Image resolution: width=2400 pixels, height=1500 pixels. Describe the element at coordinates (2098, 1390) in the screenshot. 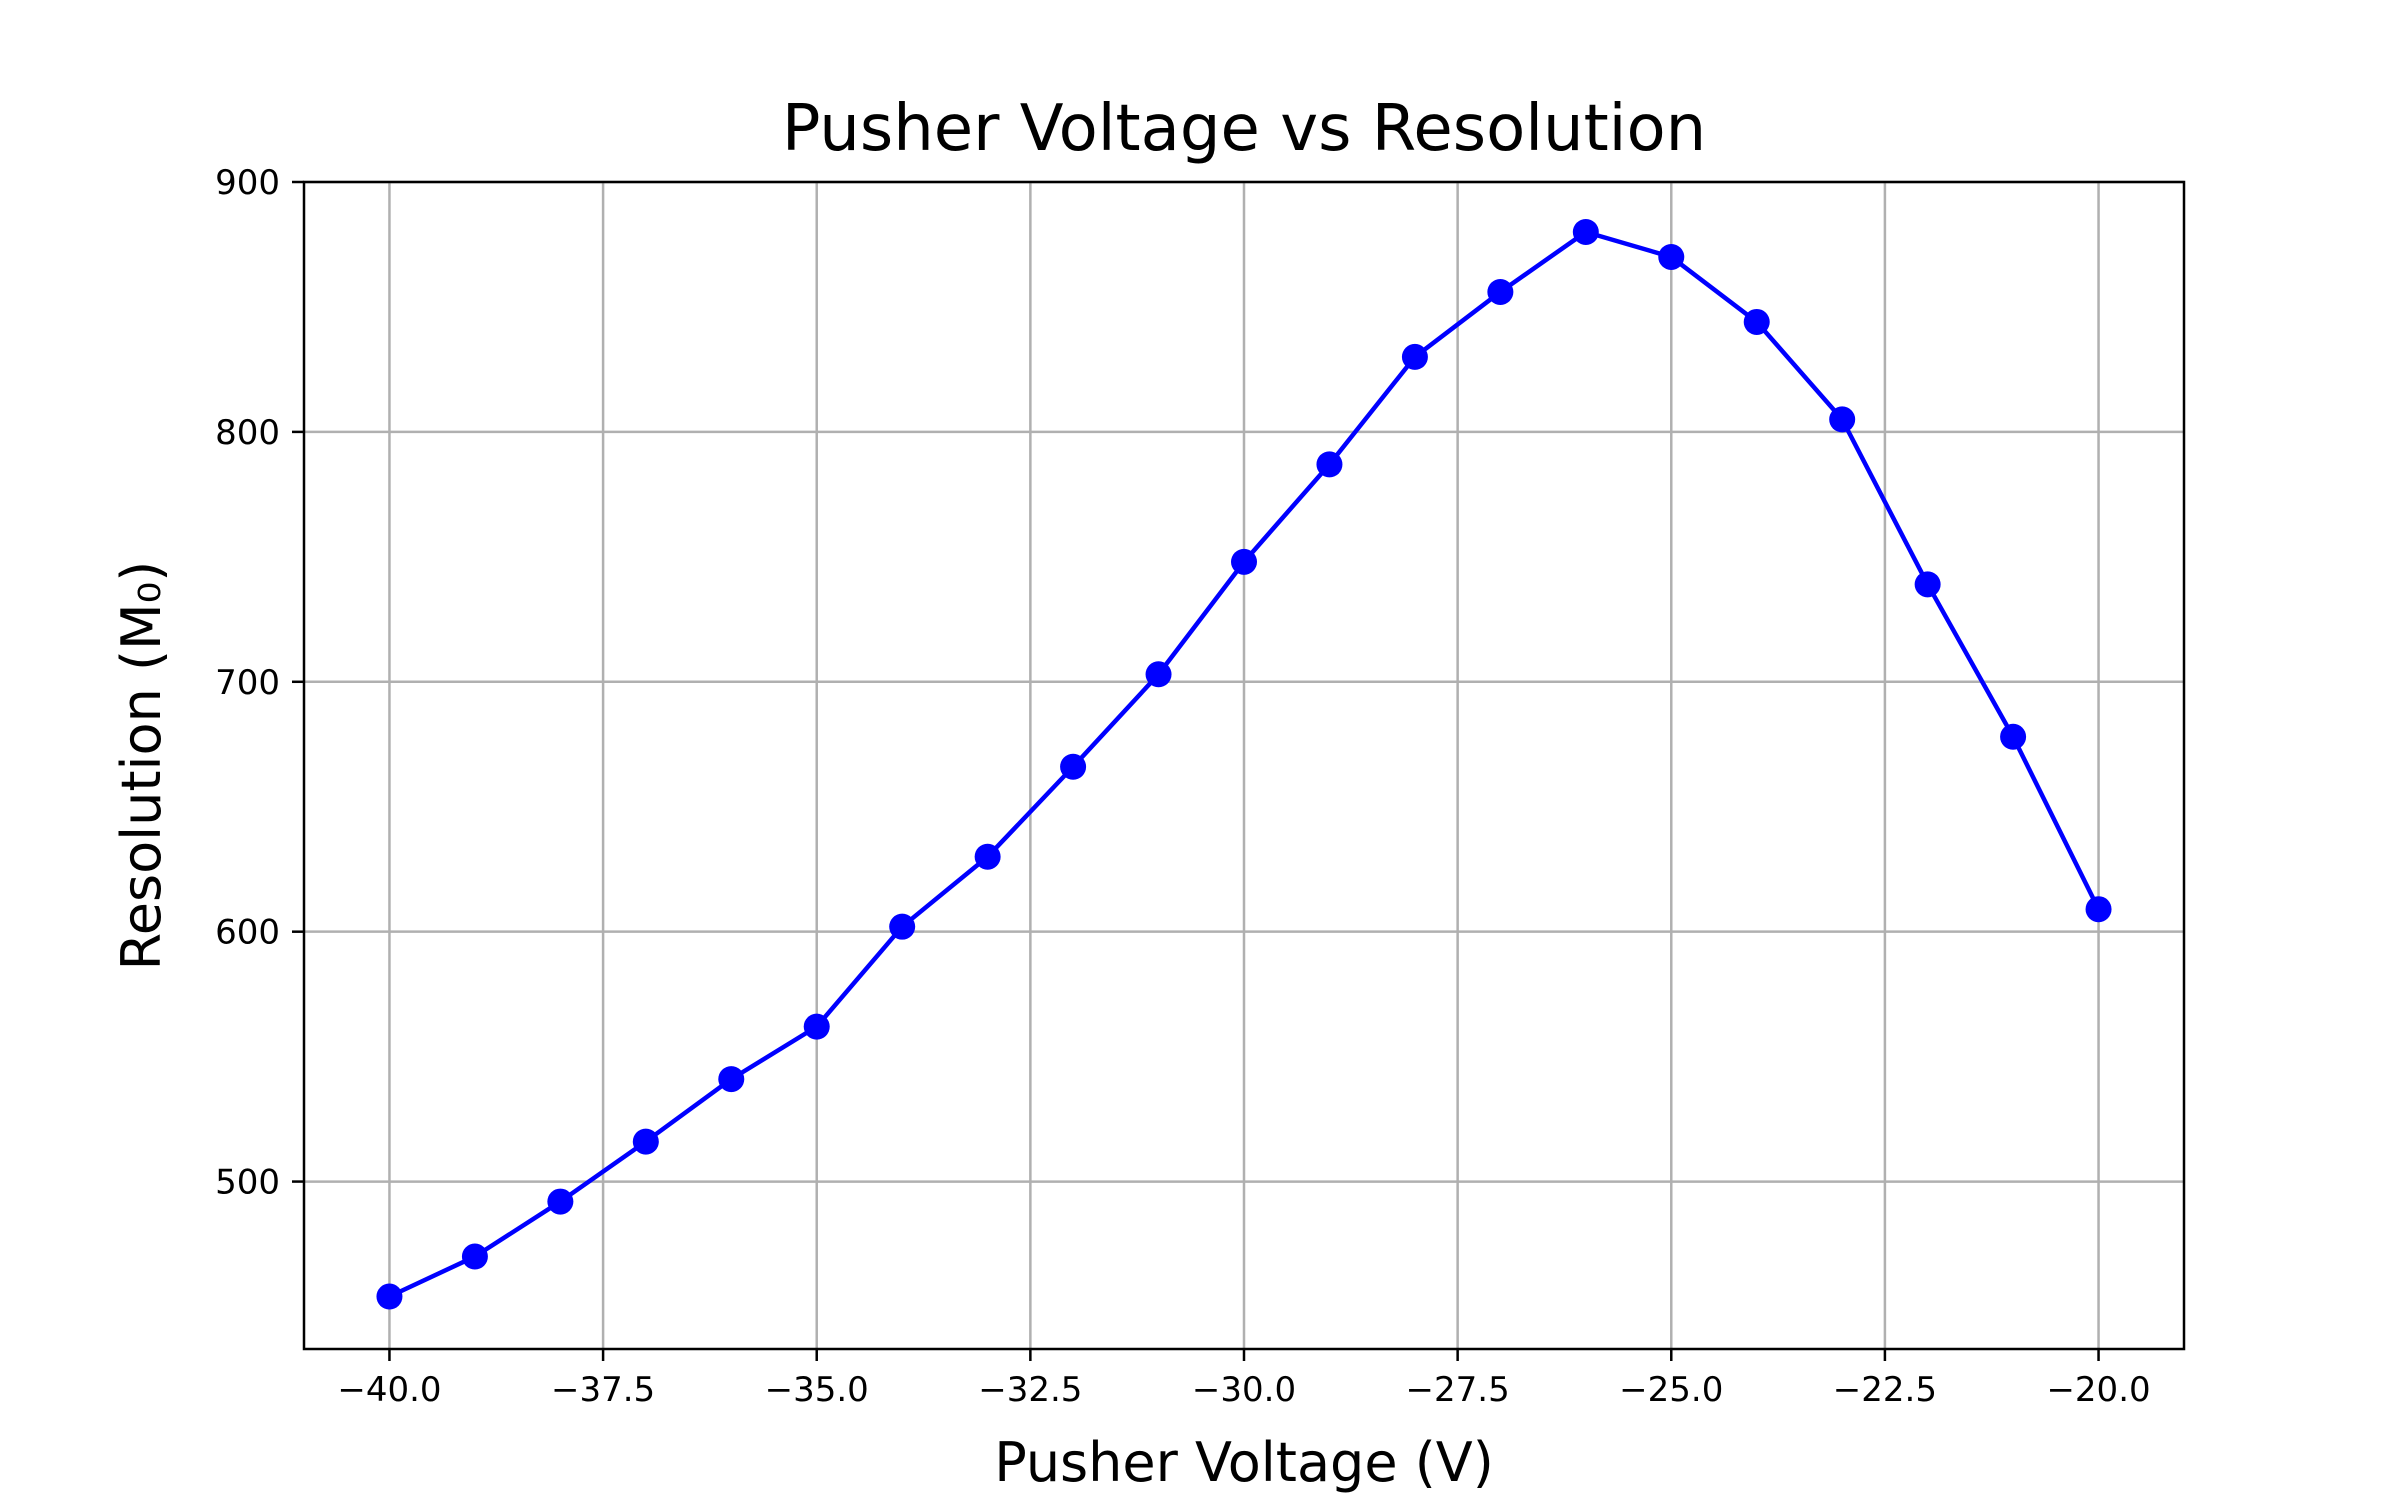

I see `x-tick-label: −20.0` at that location.